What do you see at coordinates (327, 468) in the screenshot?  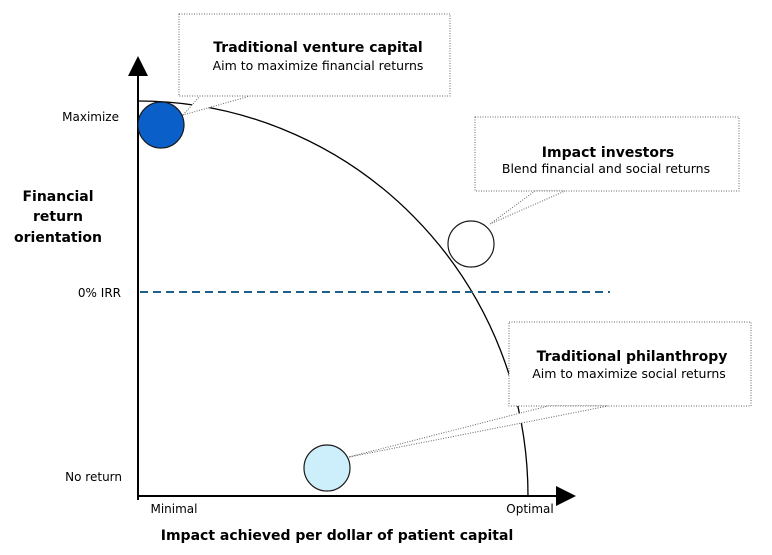 I see `philanthropy-bubble` at bounding box center [327, 468].